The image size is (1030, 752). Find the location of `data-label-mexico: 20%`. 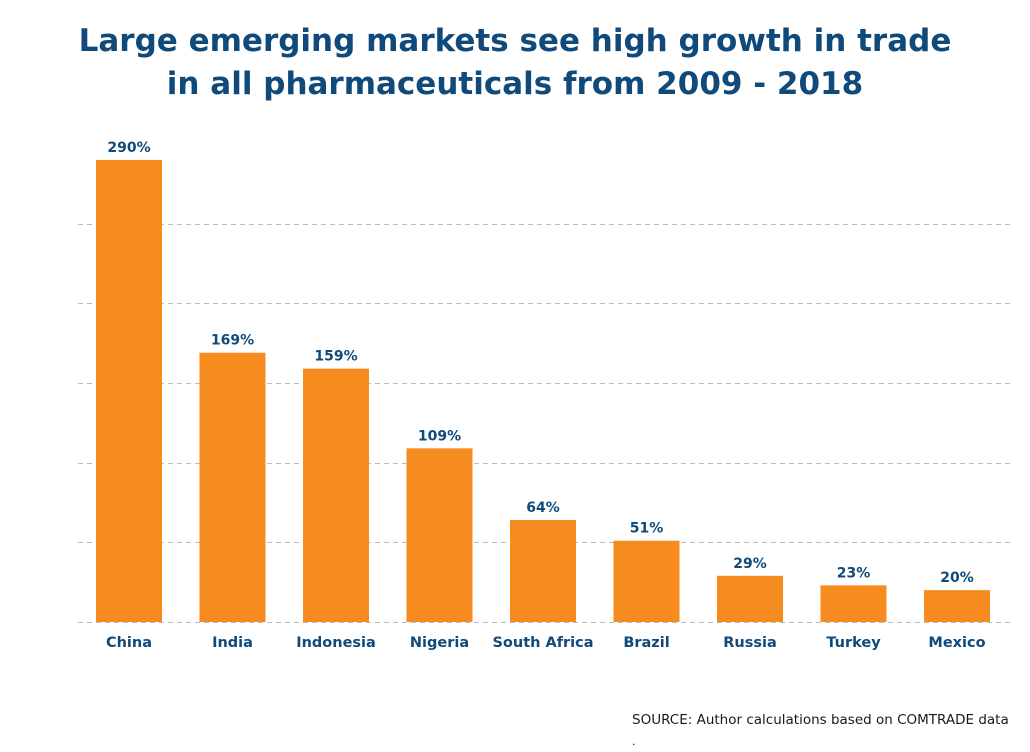

data-label-mexico: 20% is located at coordinates (957, 578).